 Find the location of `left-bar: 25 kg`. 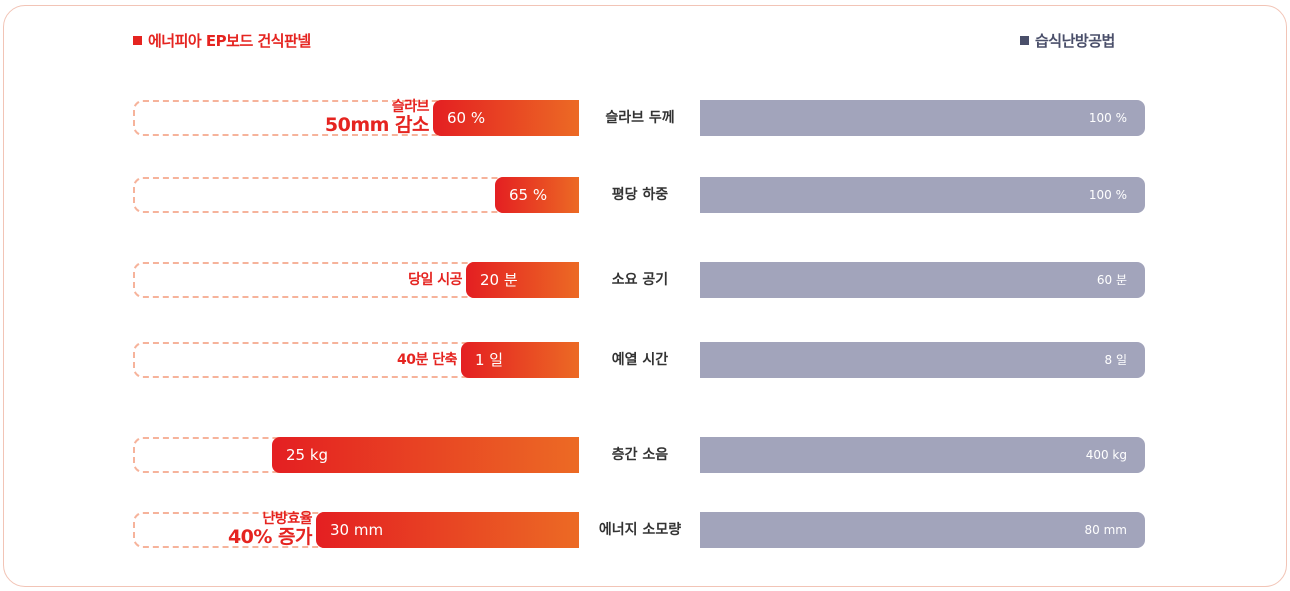

left-bar: 25 kg is located at coordinates (425, 455).